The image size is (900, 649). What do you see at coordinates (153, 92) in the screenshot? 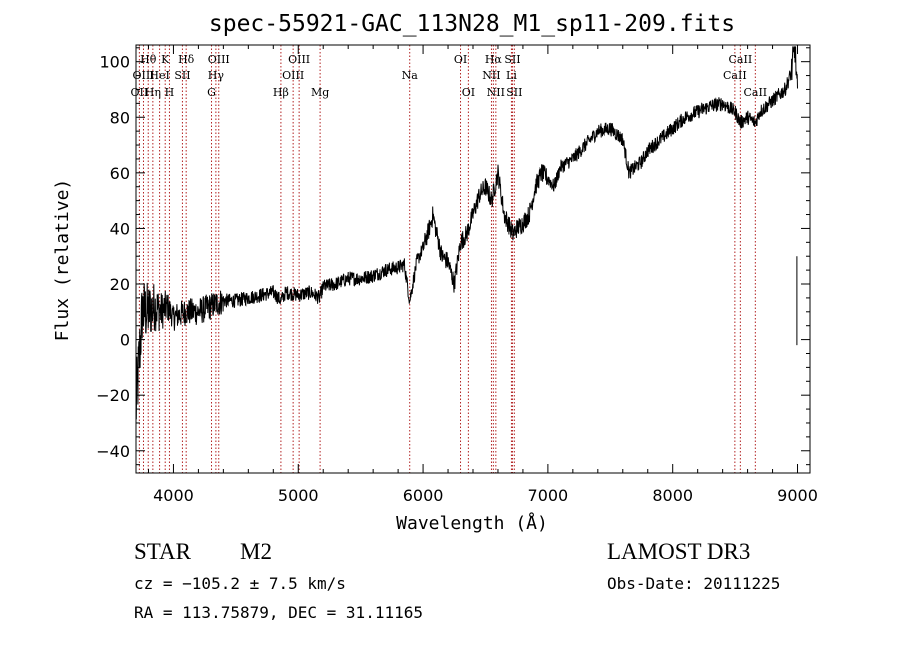
I see `line-marker-label: Hη` at bounding box center [153, 92].